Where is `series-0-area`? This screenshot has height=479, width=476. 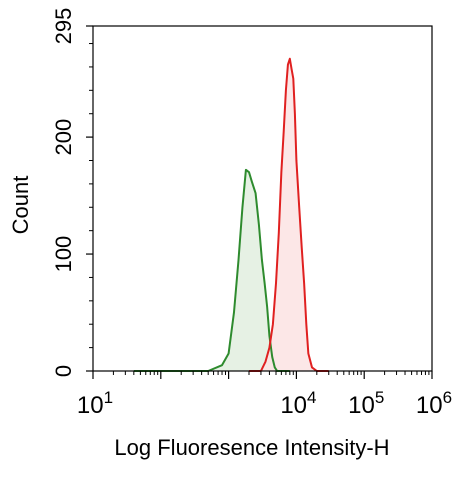 series-0-area is located at coordinates (211, 270).